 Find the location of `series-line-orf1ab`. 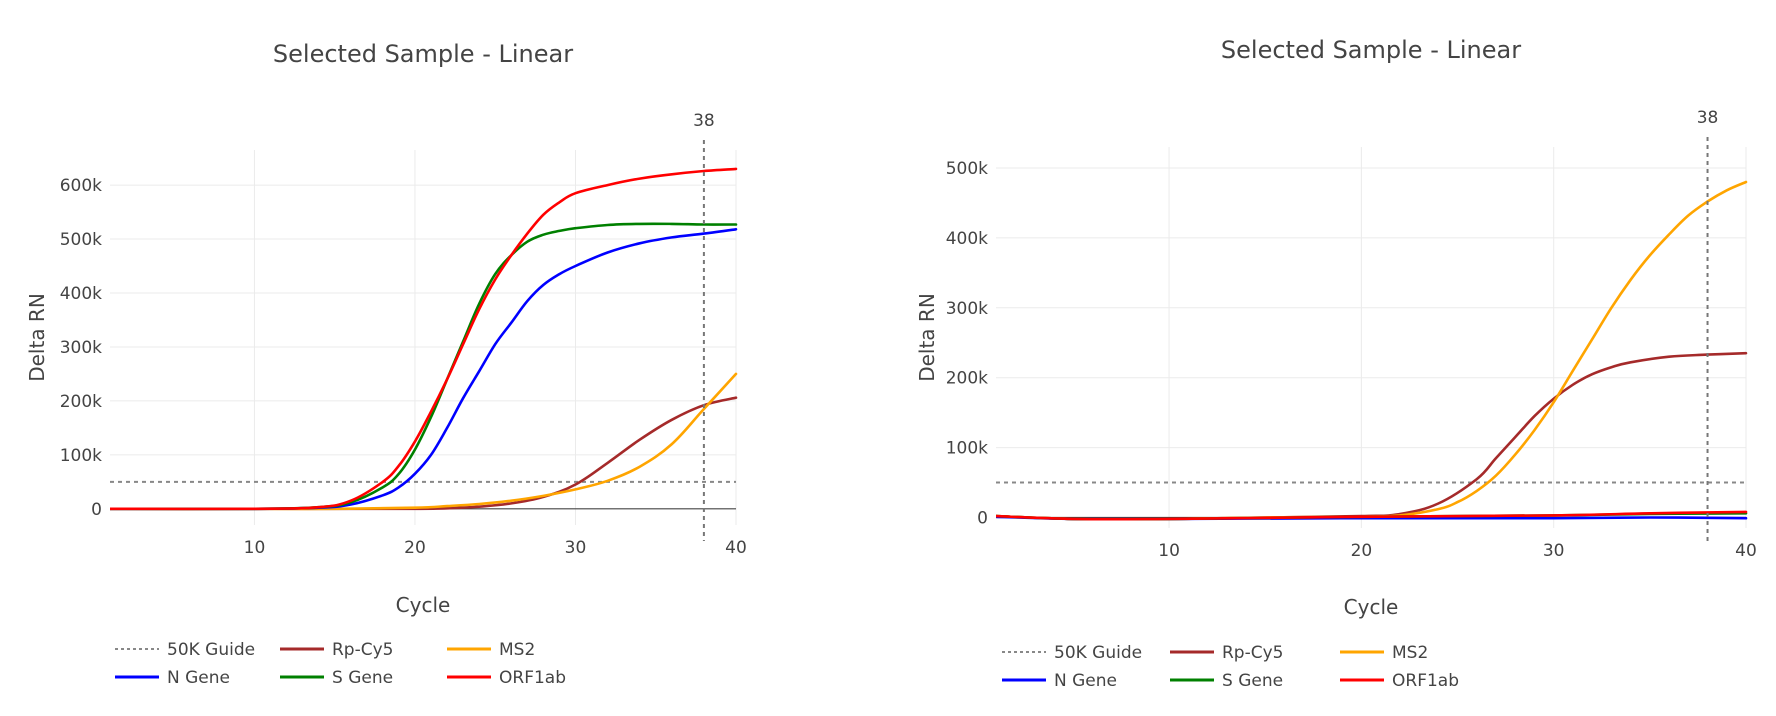

series-line-orf1ab is located at coordinates (1372, 515).